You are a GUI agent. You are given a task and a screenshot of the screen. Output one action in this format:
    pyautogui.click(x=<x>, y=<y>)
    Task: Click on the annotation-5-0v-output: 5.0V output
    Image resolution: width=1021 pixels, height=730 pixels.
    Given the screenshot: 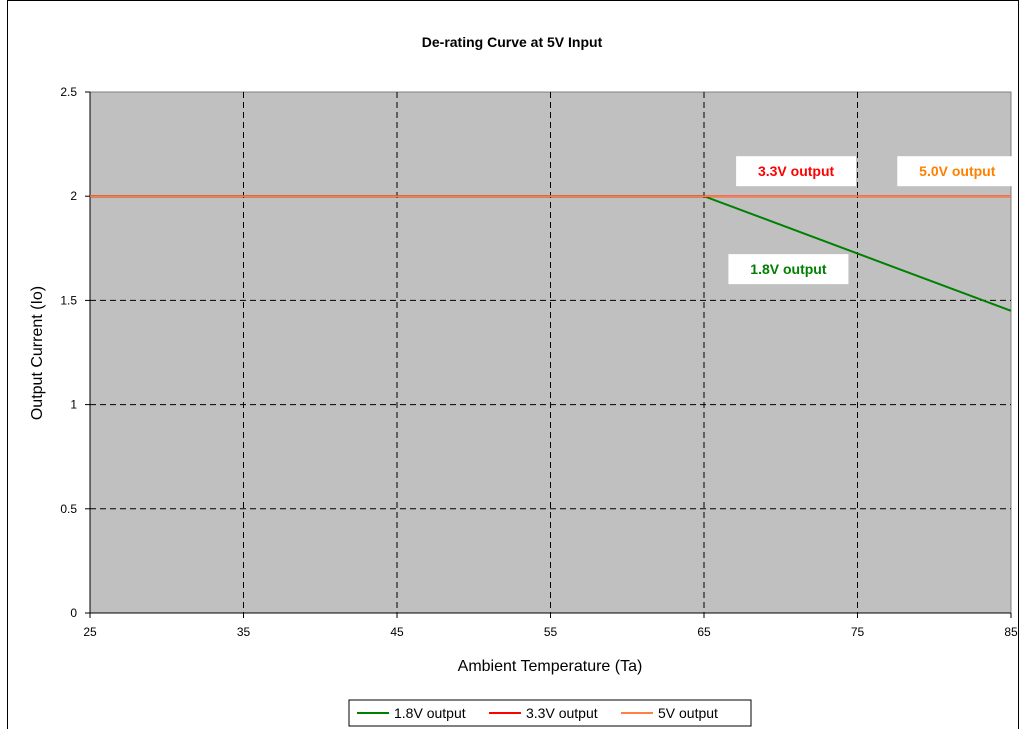 What is the action you would take?
    pyautogui.click(x=957, y=171)
    